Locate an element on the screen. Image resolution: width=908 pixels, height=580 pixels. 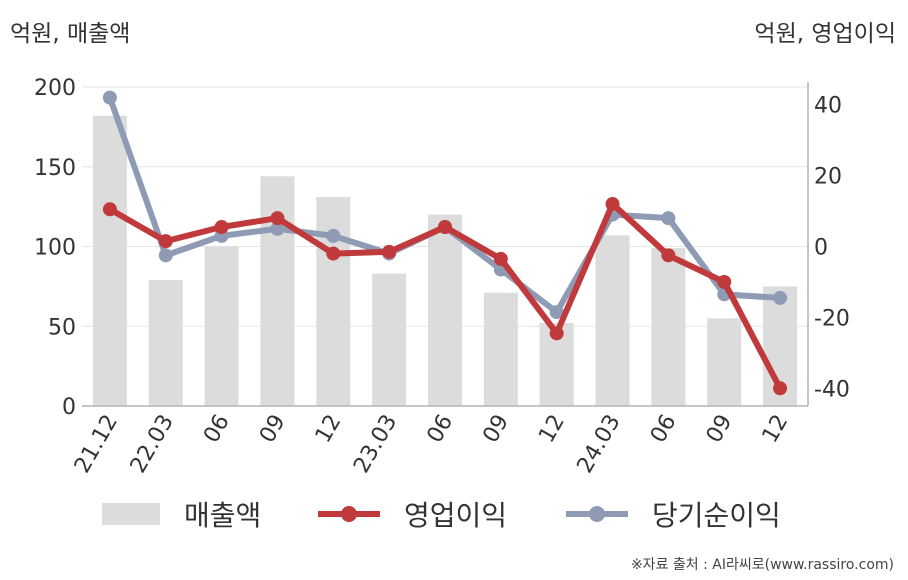
left-tick-label: 50 is located at coordinates (62, 327).